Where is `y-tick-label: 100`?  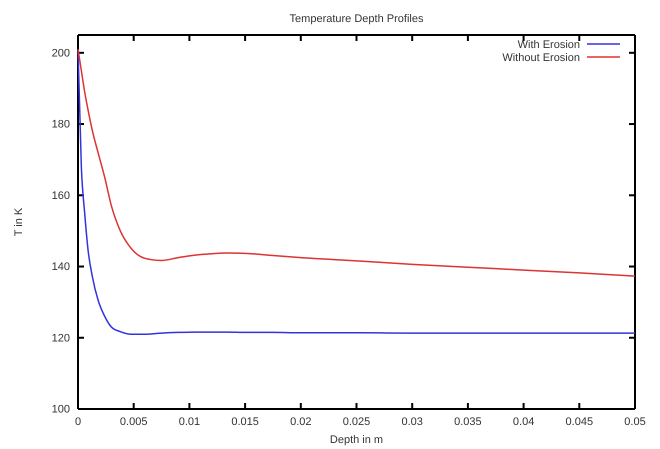
y-tick-label: 100 is located at coordinates (61, 410).